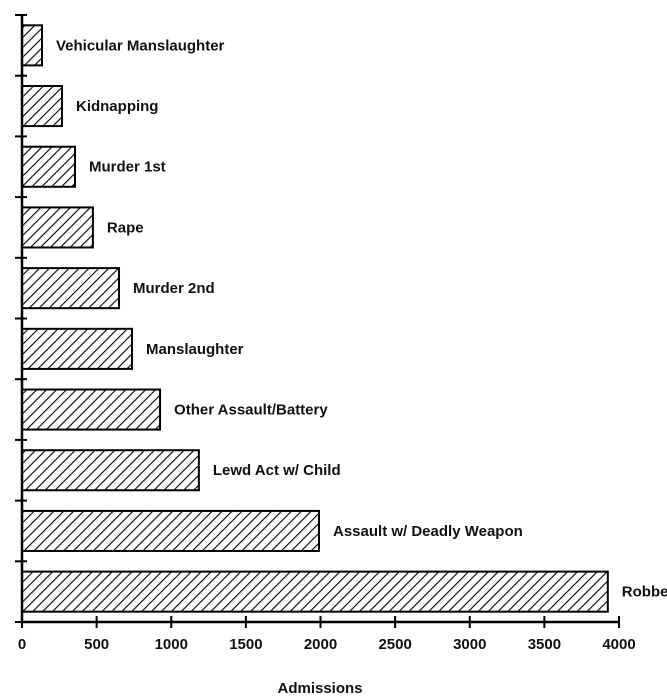  I want to click on bar-label: Kidnapping, so click(117, 106).